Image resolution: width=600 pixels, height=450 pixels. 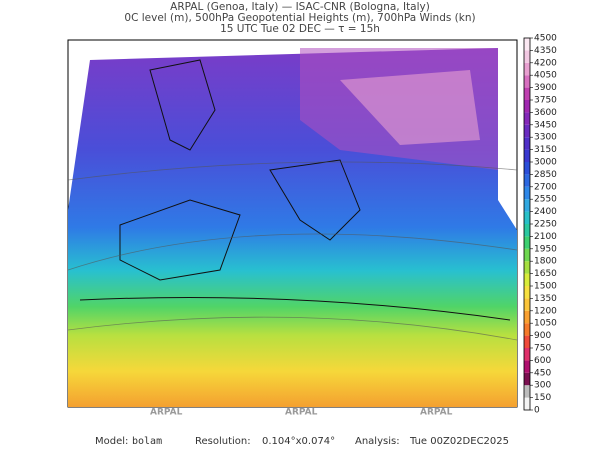 I want to click on colorbar-label: 3000, so click(x=545, y=163).